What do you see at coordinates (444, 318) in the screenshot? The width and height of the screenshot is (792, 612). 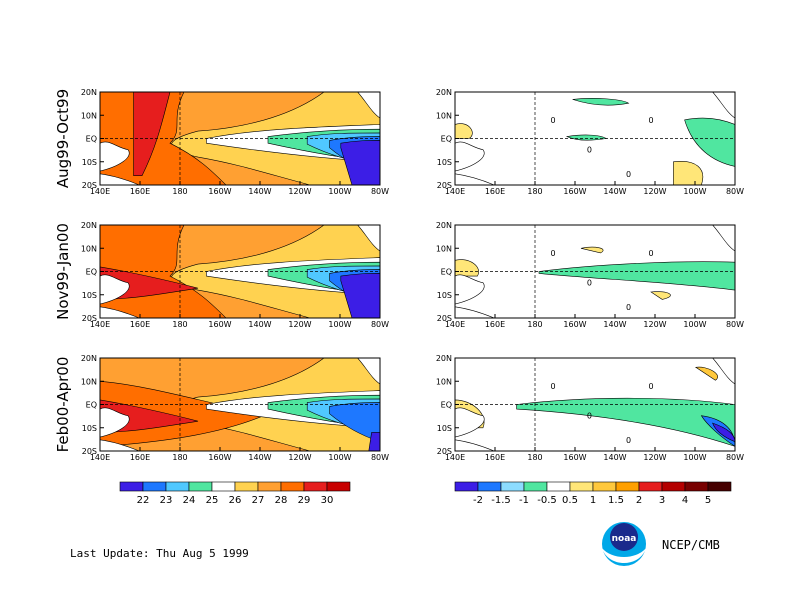 I see `lat-tick-label: 20S` at bounding box center [444, 318].